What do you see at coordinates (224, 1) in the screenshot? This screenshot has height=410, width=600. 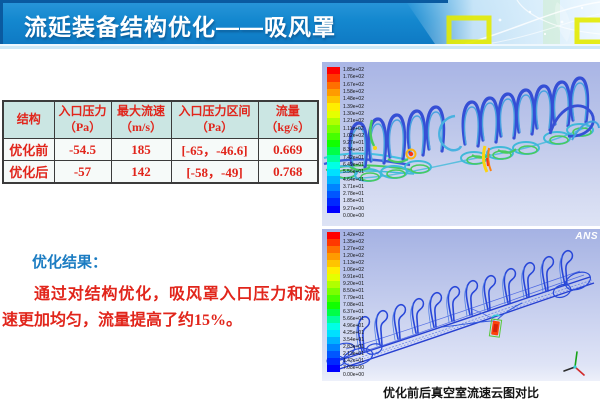 I see `banner-top-strip` at bounding box center [224, 1].